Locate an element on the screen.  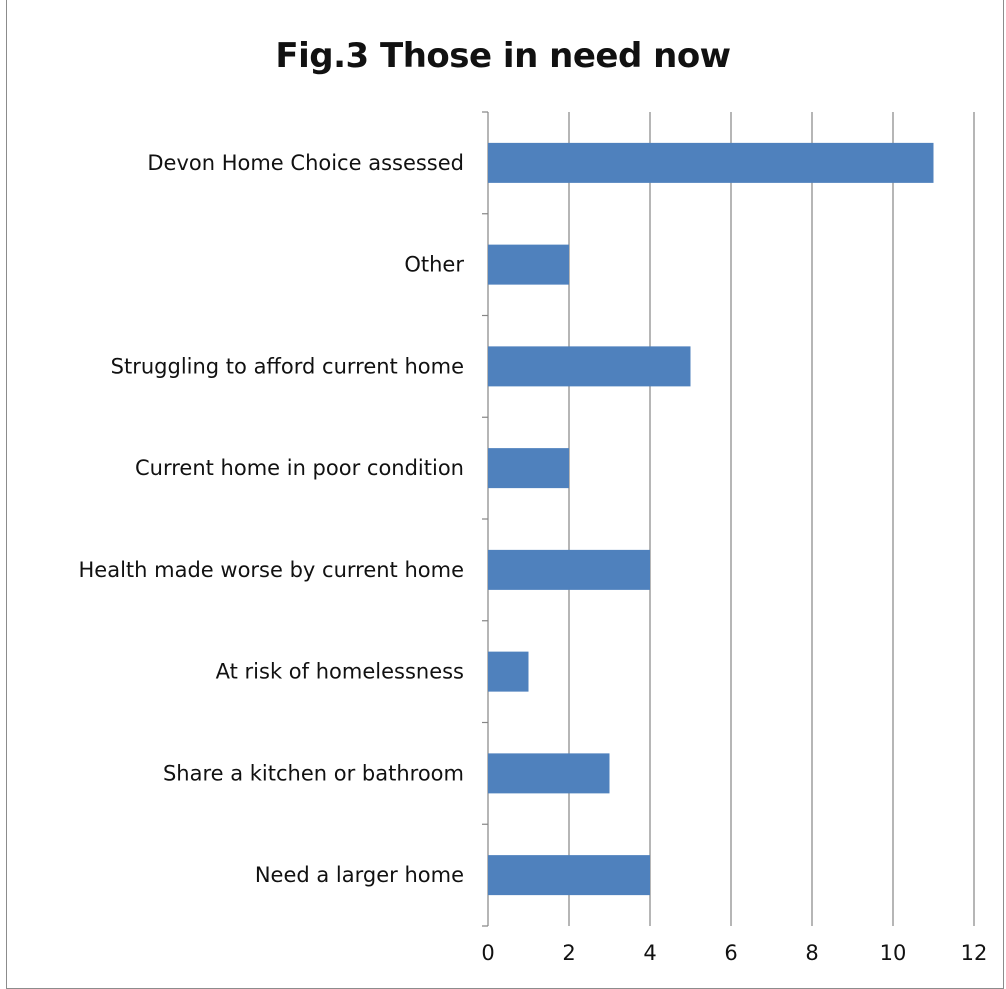
category-label: Current home in poor condition is located at coordinates (299, 468).